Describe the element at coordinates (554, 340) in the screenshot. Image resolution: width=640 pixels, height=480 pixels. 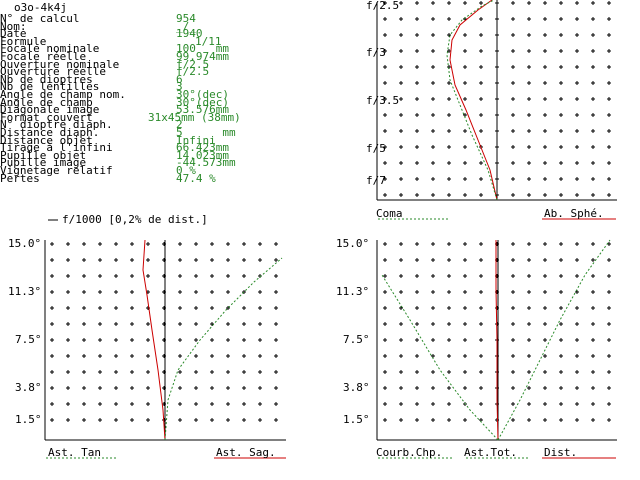
I see `right-asttot-curve` at that location.